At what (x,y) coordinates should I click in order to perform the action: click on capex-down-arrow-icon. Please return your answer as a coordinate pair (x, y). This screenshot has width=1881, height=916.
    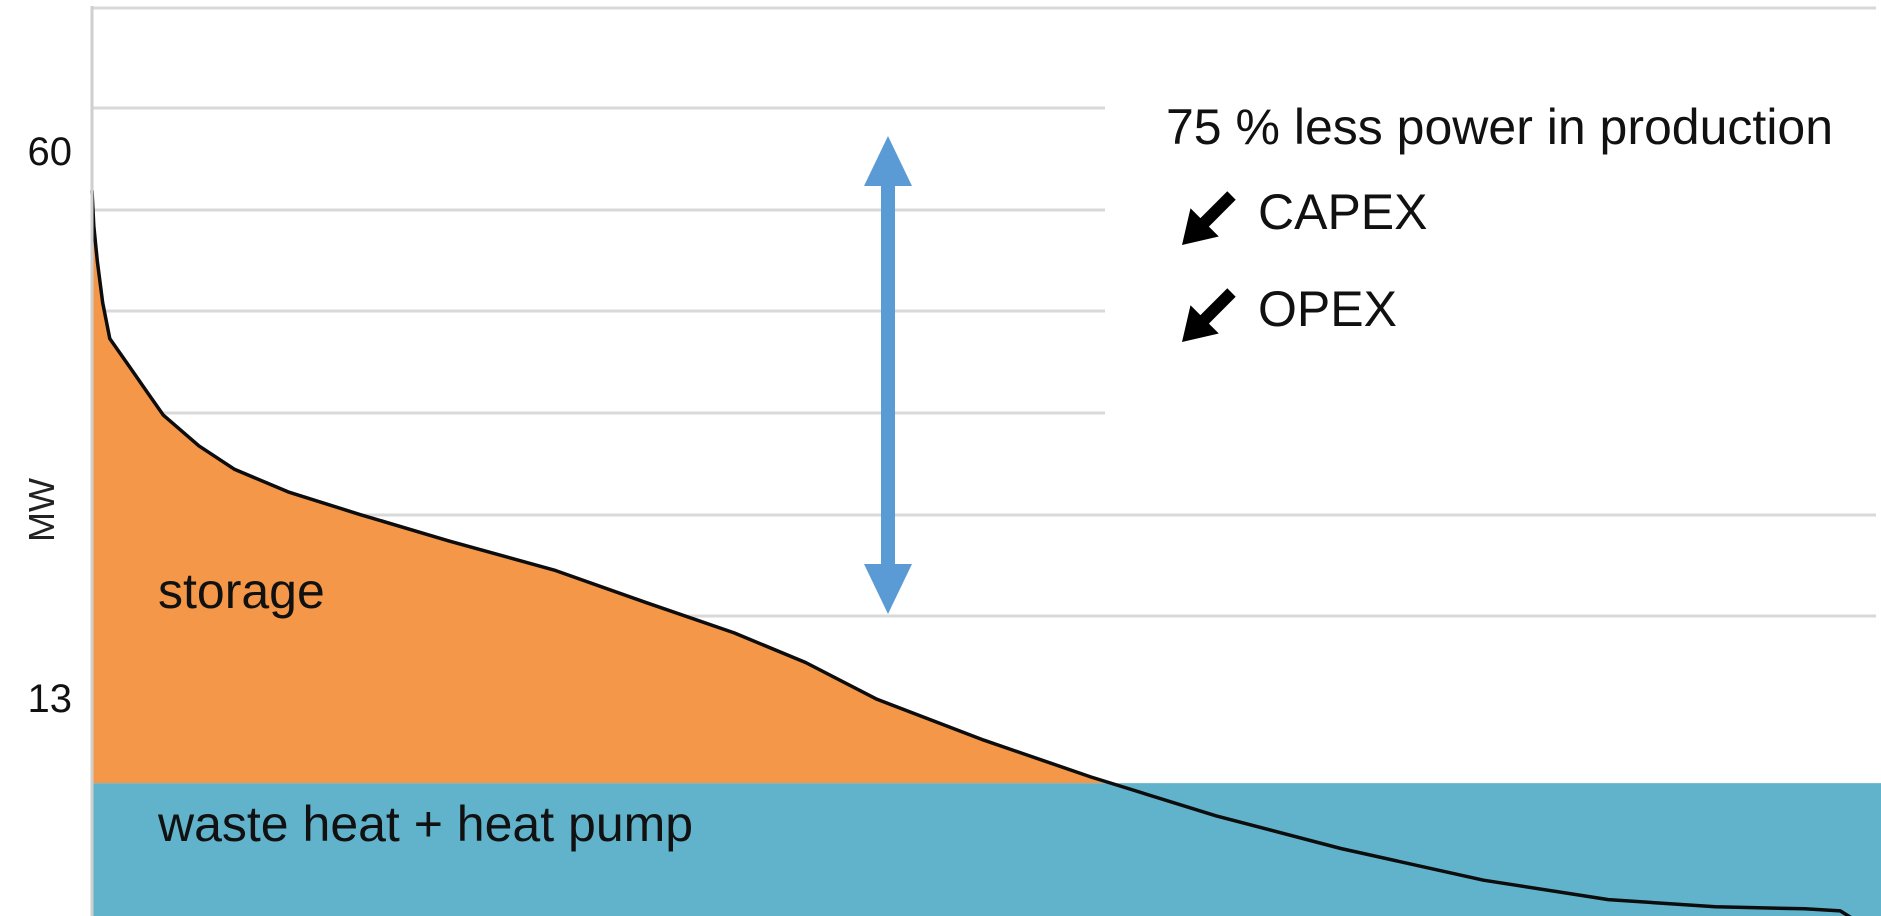
    Looking at the image, I should click on (1209, 218).